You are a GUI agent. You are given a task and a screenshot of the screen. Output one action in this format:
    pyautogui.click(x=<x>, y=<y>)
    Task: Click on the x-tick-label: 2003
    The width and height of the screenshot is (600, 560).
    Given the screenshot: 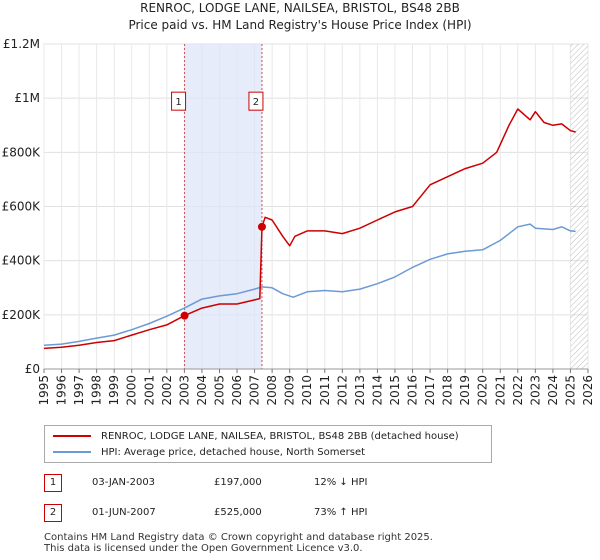 What is the action you would take?
    pyautogui.click(x=184, y=390)
    